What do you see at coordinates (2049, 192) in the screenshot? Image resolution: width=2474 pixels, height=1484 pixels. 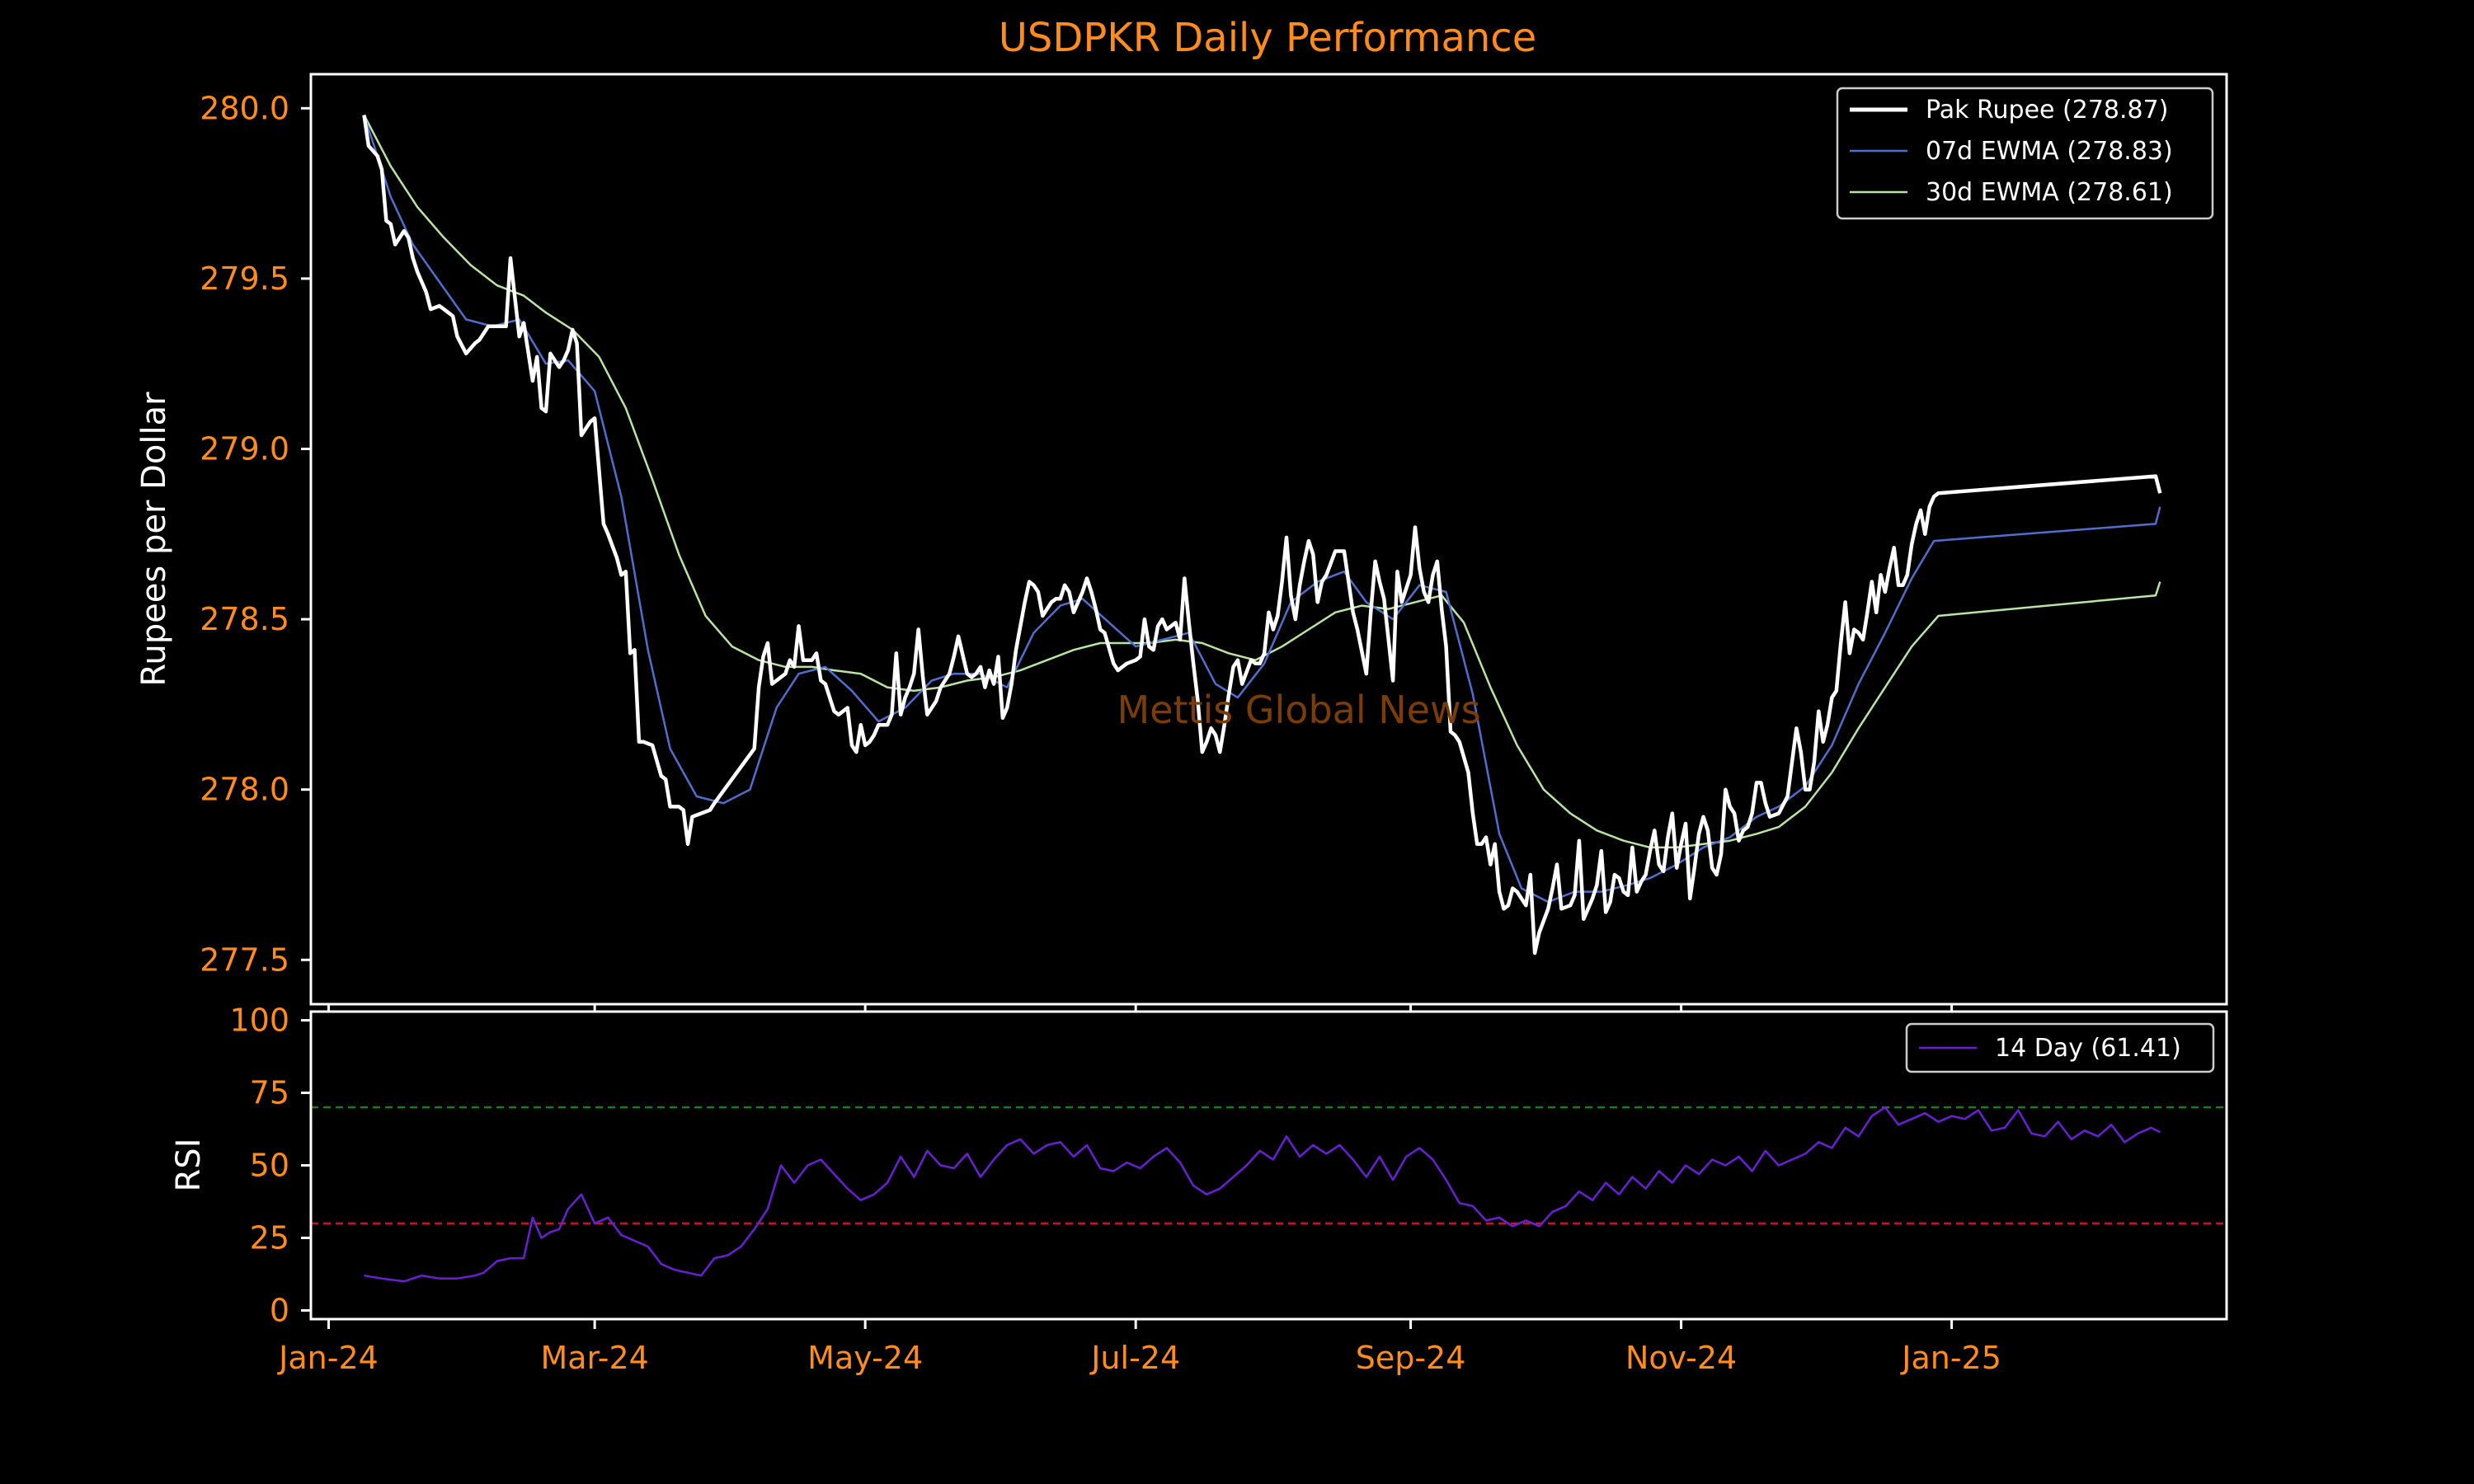 I see `legend-label-30d-ewma: 30d EWMA (278.61)` at bounding box center [2049, 192].